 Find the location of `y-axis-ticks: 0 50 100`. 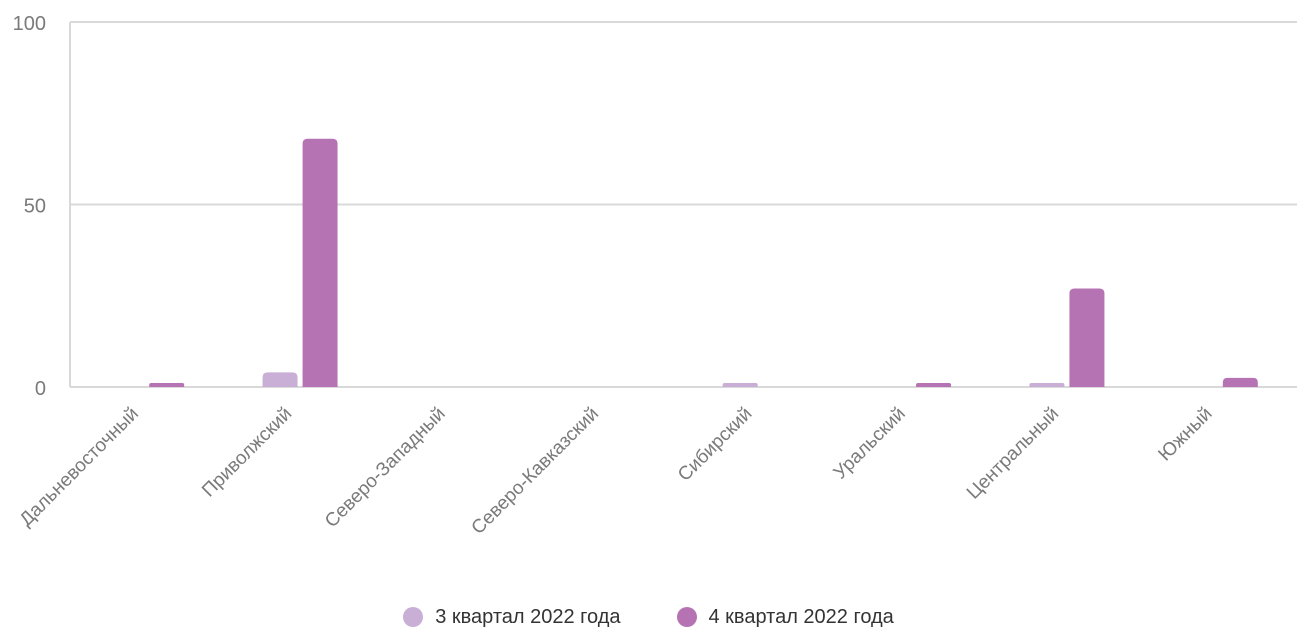

y-axis-ticks: 0 50 100 is located at coordinates (29, 206).